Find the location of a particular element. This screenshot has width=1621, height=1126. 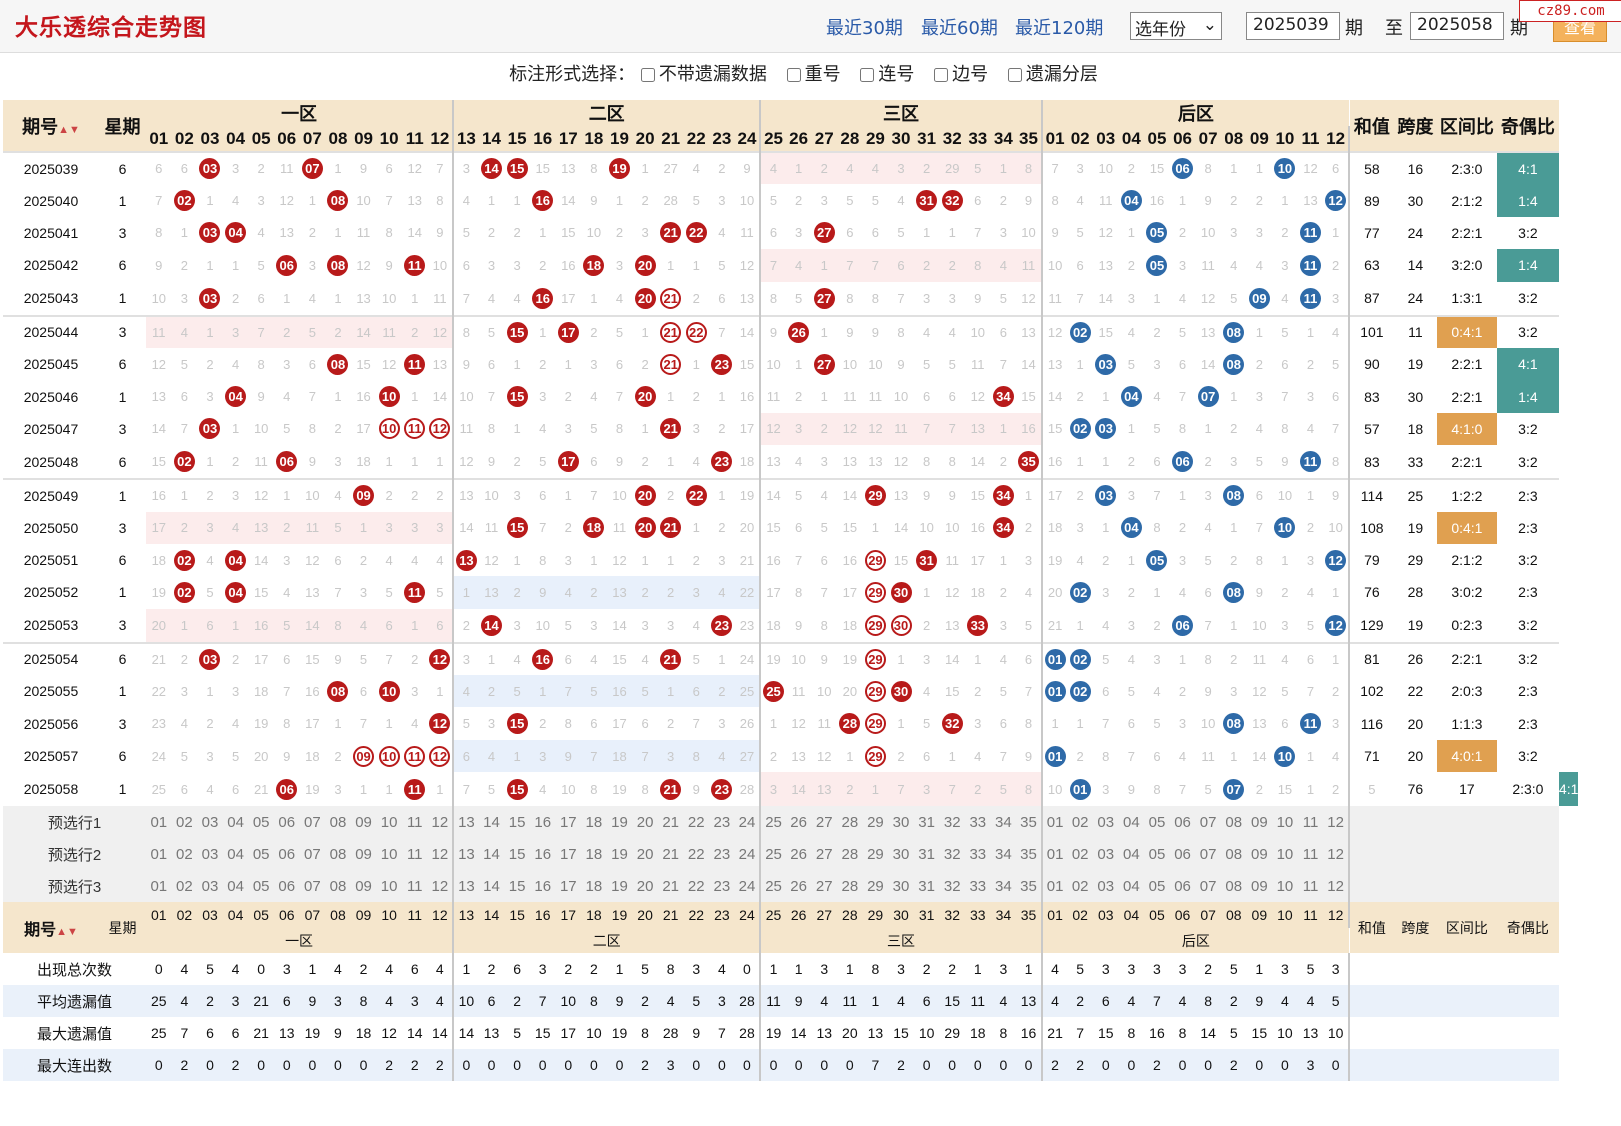

preselect-number: 14 is located at coordinates (491, 886).